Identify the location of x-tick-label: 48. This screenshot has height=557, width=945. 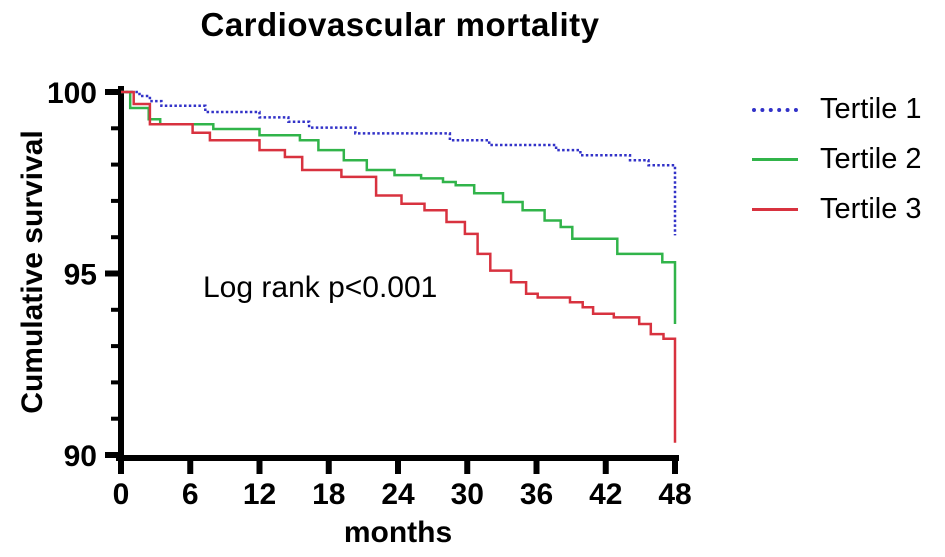
(674, 494).